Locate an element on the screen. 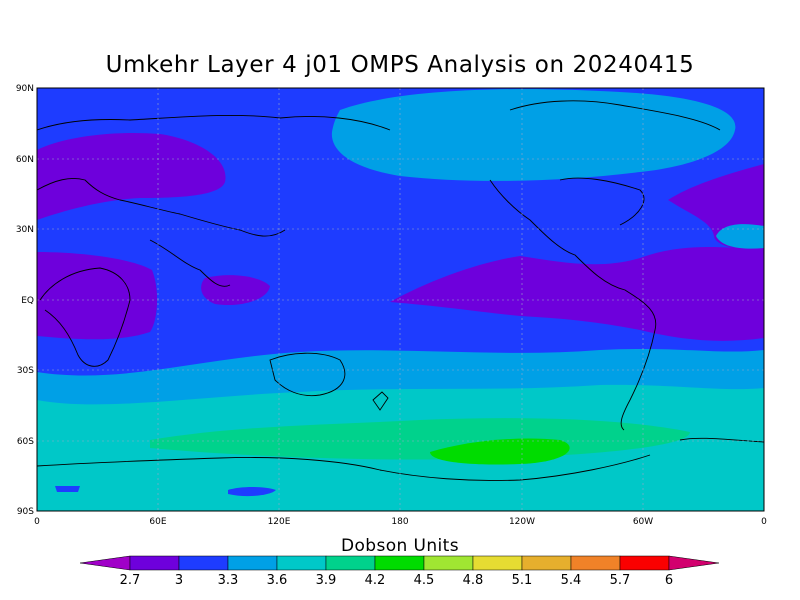 This screenshot has height=600, width=800. colorbar-label: 3.6 is located at coordinates (277, 580).